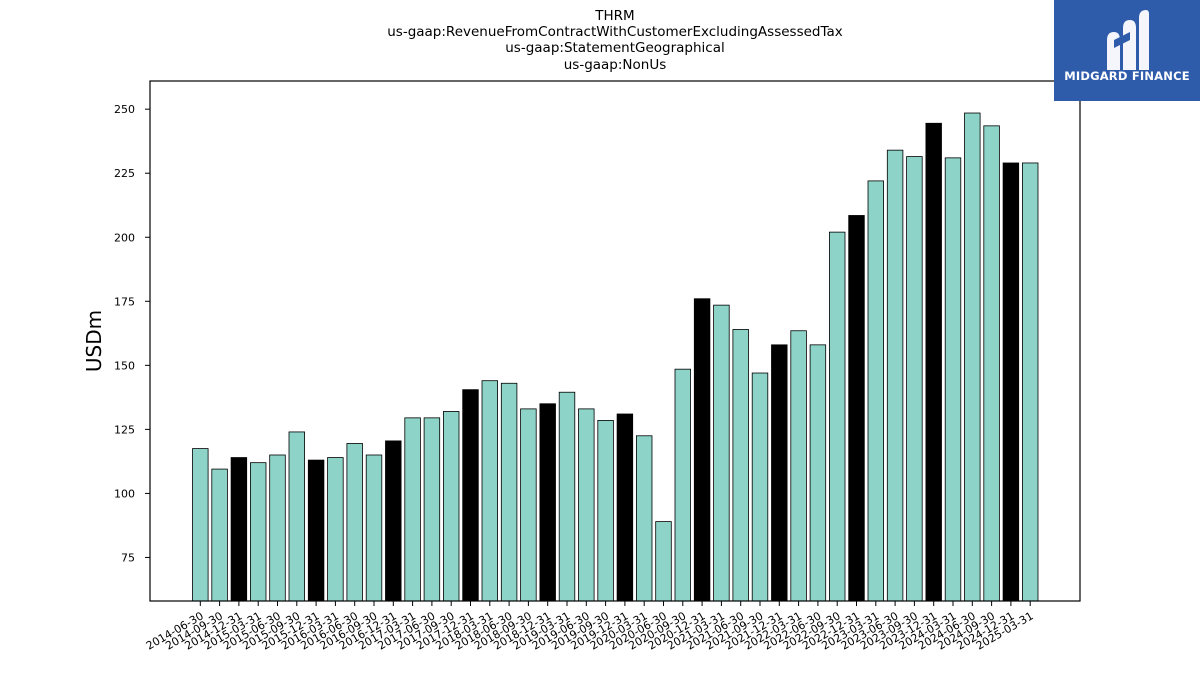  I want to click on y-tick-label: 250, so click(124, 109).